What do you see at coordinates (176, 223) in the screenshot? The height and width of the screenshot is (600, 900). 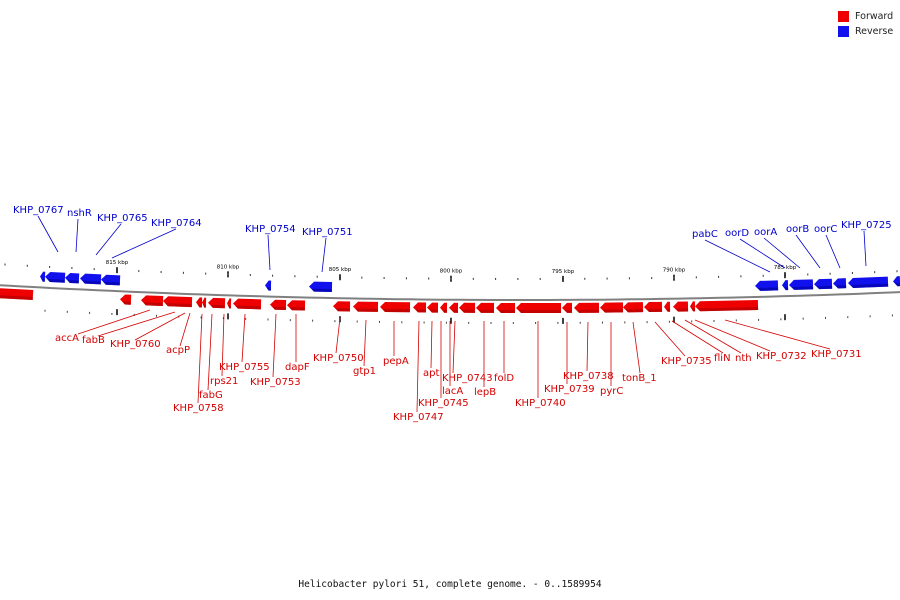 I see `gene-label: KHP_0764` at bounding box center [176, 223].